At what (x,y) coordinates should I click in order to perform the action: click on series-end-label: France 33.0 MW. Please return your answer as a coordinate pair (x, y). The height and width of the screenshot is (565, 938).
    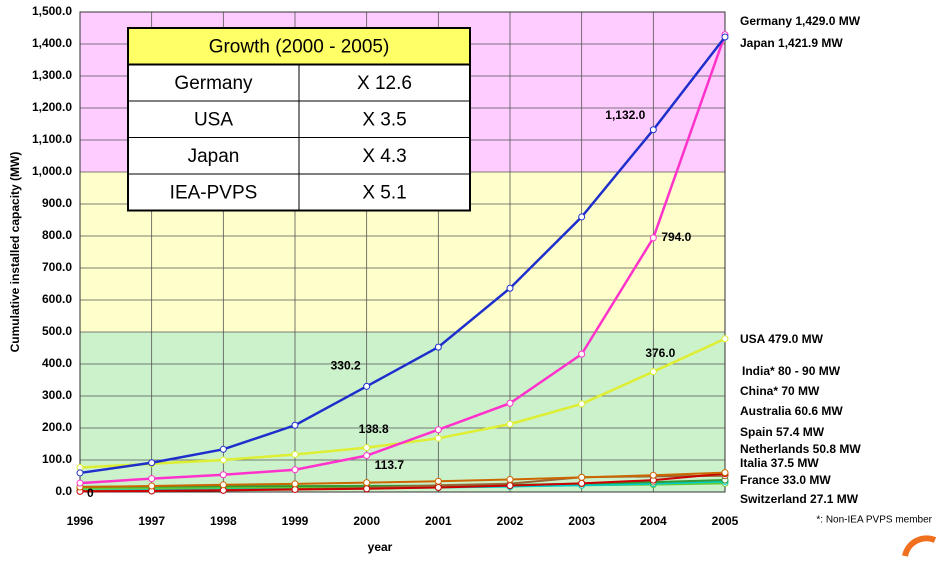
    Looking at the image, I should click on (785, 480).